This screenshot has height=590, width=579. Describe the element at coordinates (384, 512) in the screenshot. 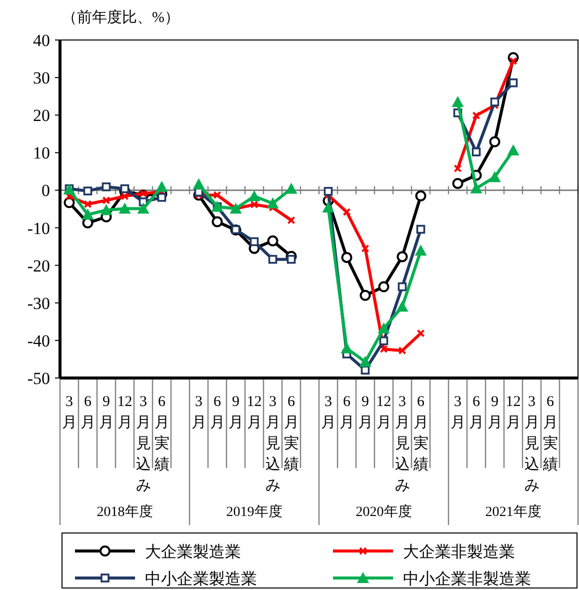

I see `text: 2020年度` at that location.